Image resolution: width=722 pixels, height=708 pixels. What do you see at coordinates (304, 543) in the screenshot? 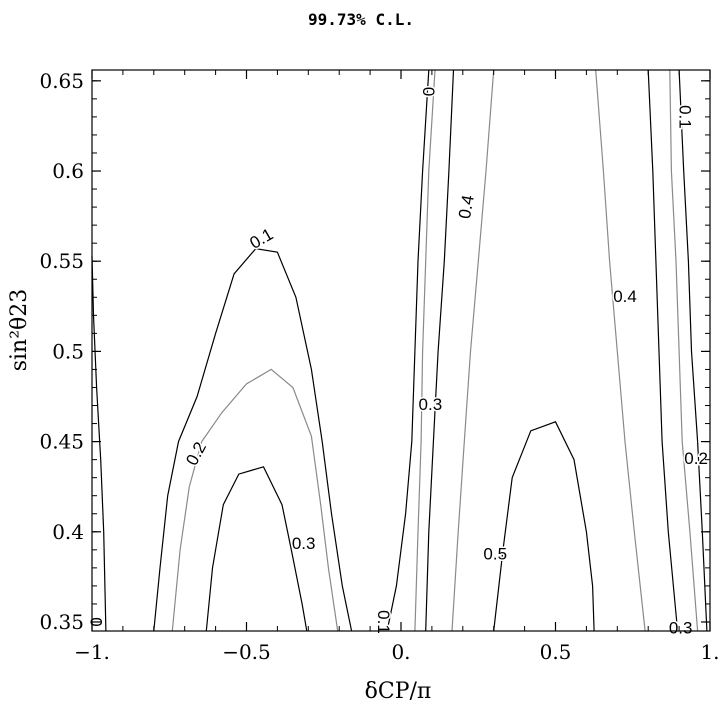
I see `contour-label-2: 0.3` at bounding box center [304, 543].